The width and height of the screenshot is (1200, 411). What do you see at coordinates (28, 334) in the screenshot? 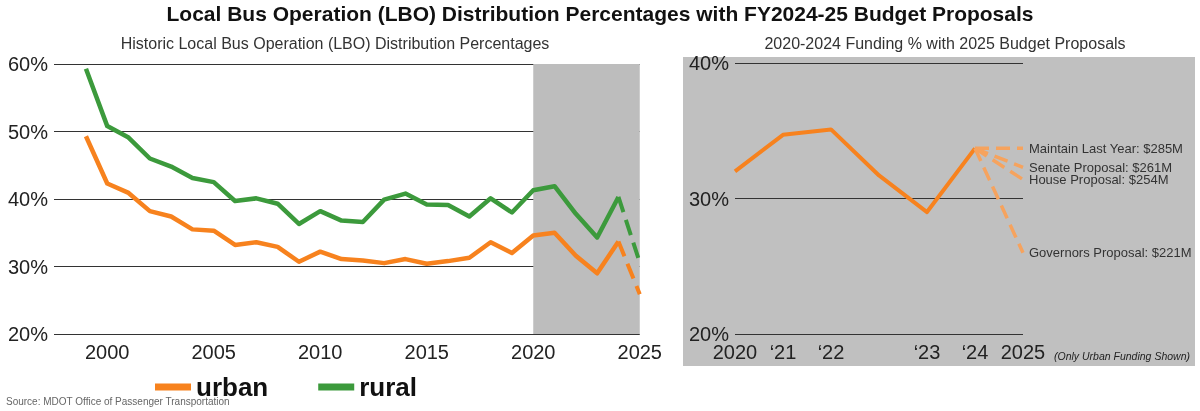
I see `y-tick-label: 20%` at bounding box center [28, 334].